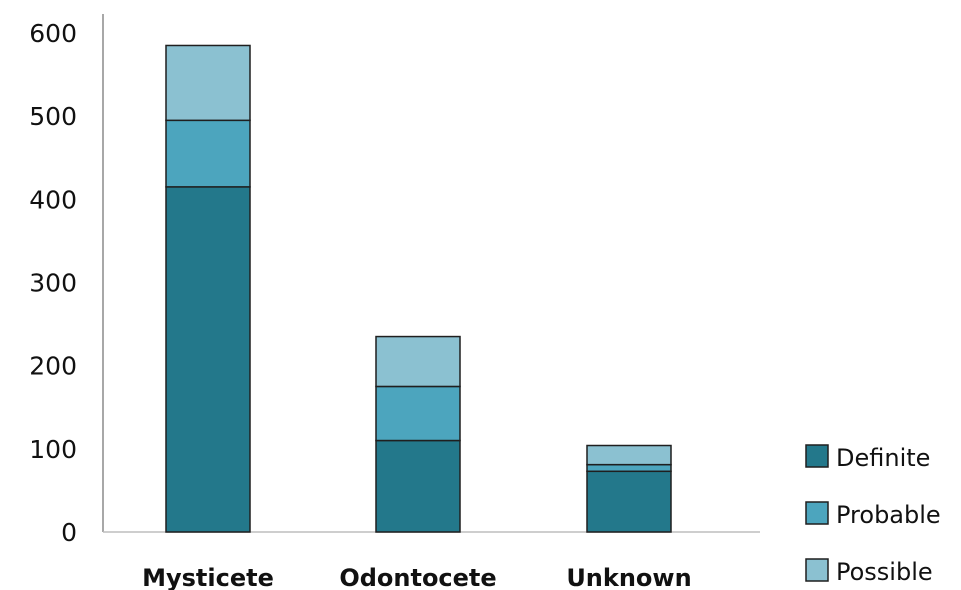 The height and width of the screenshot is (590, 961). What do you see at coordinates (883, 458) in the screenshot?
I see `legend-label-definite: Definite` at bounding box center [883, 458].